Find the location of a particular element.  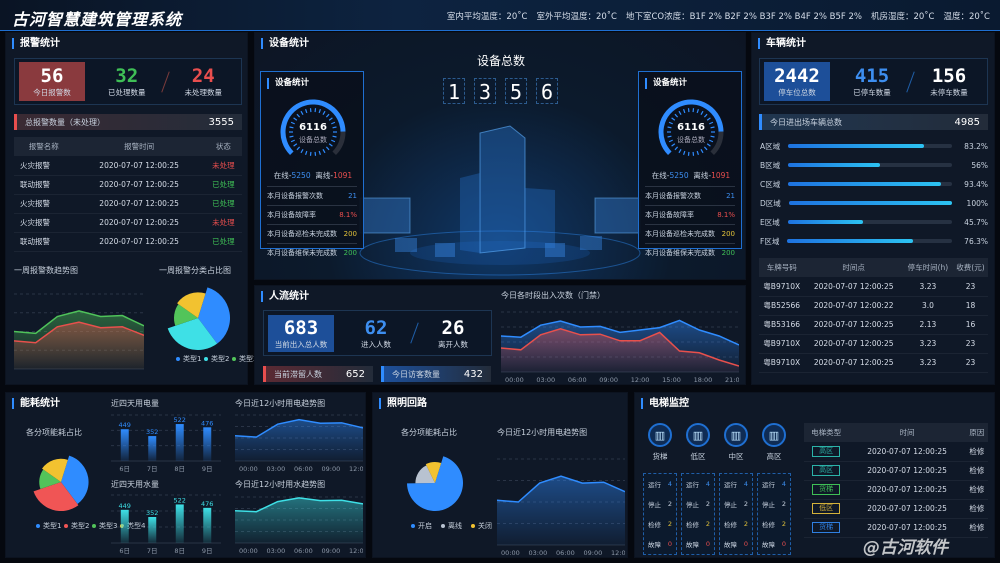

vehicle-cell: 16 is located at coordinates (970, 325).